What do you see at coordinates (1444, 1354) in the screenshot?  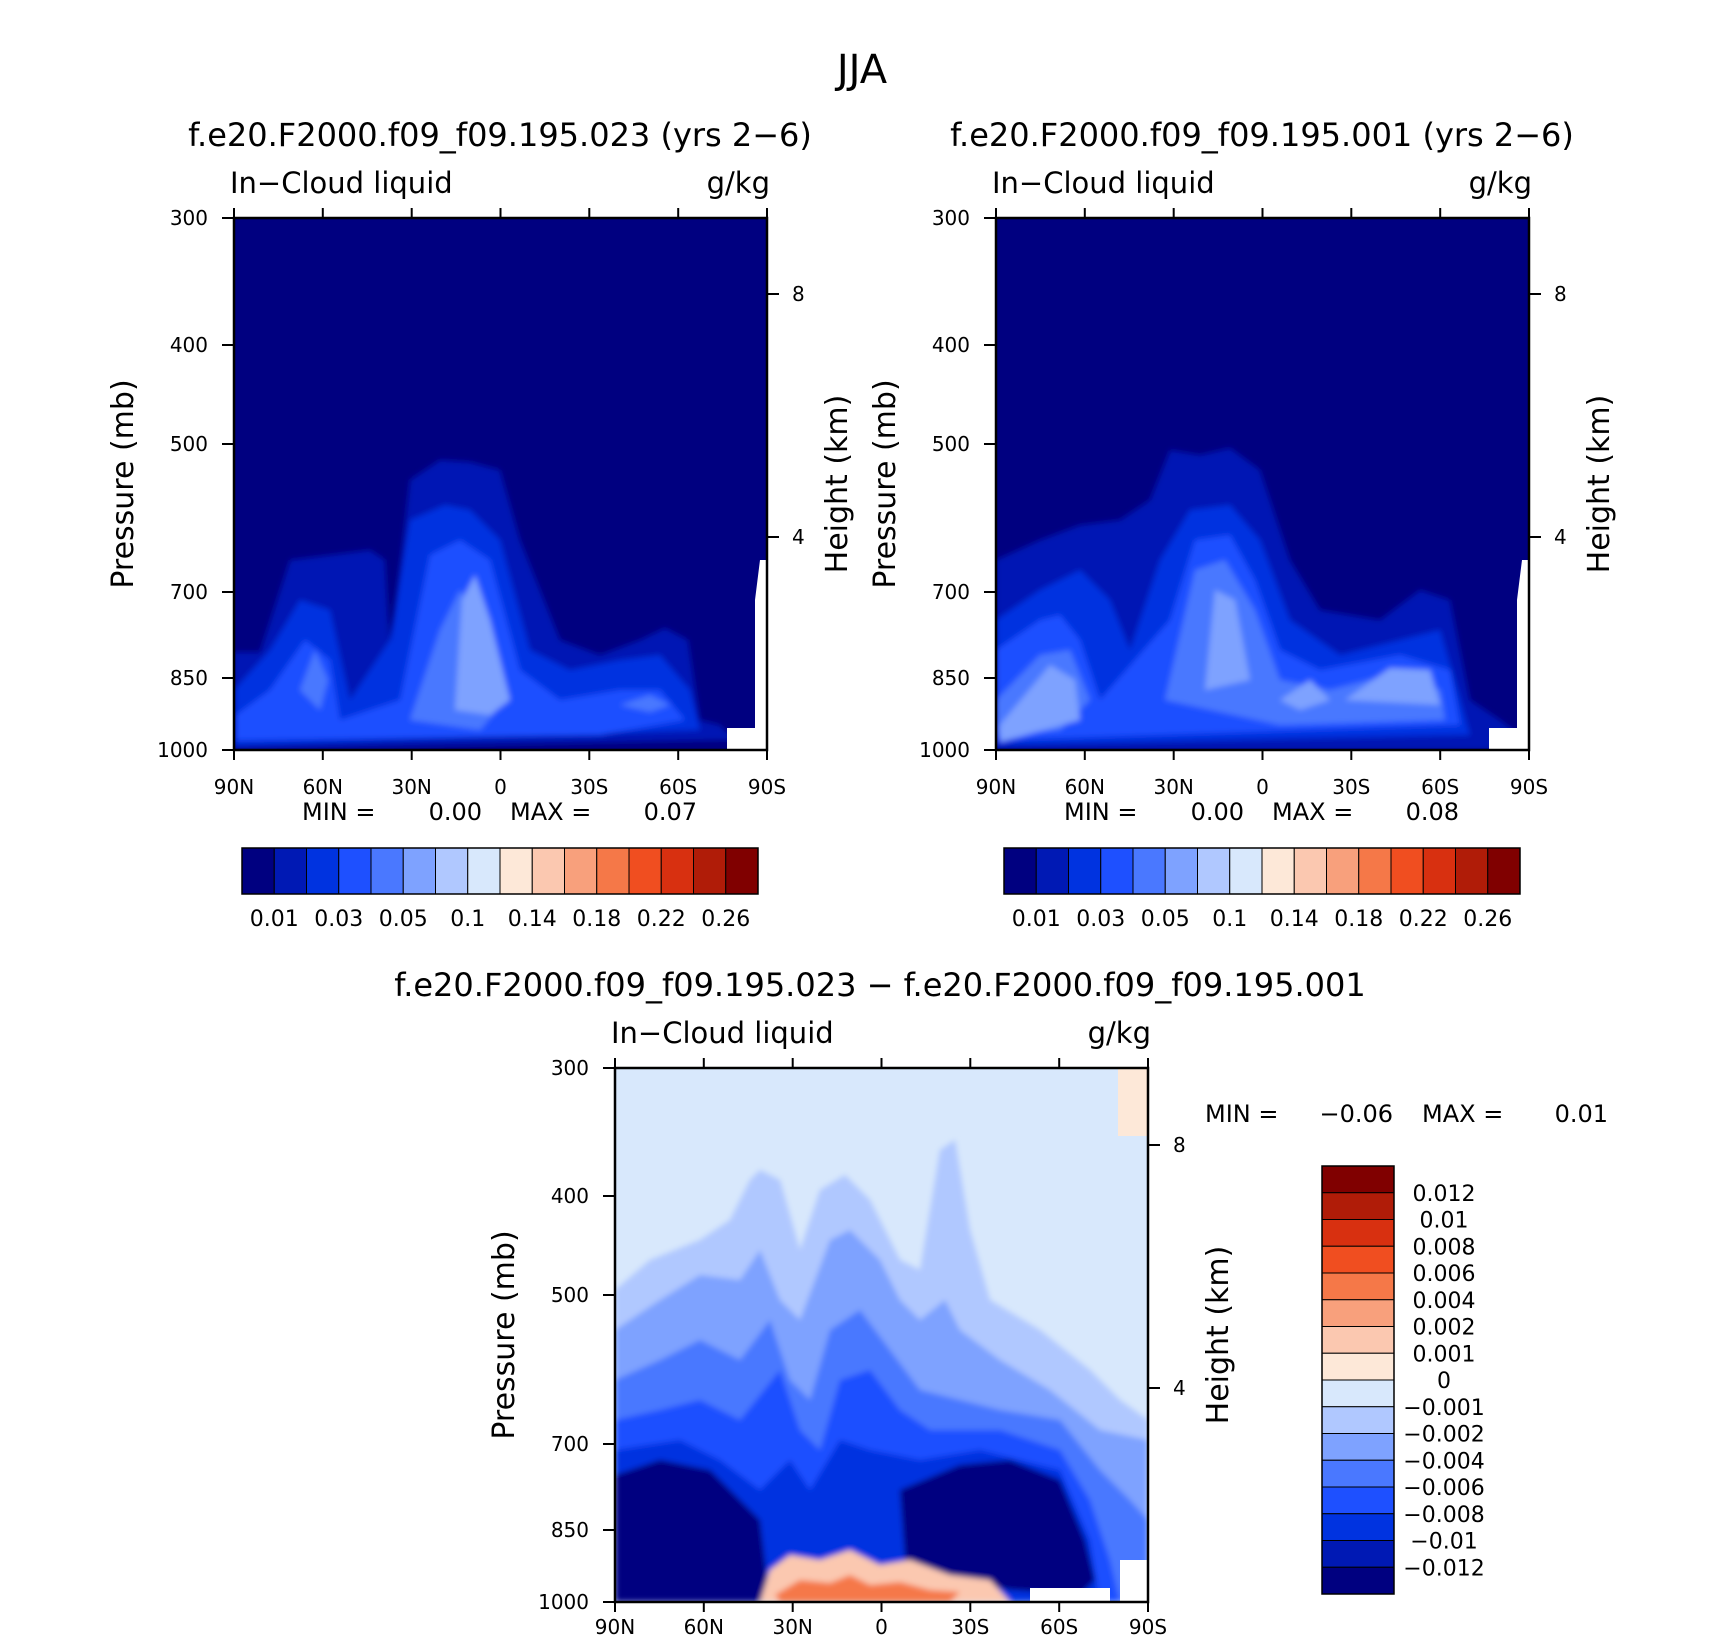 I see `colorbar-label: 0.001` at bounding box center [1444, 1354].